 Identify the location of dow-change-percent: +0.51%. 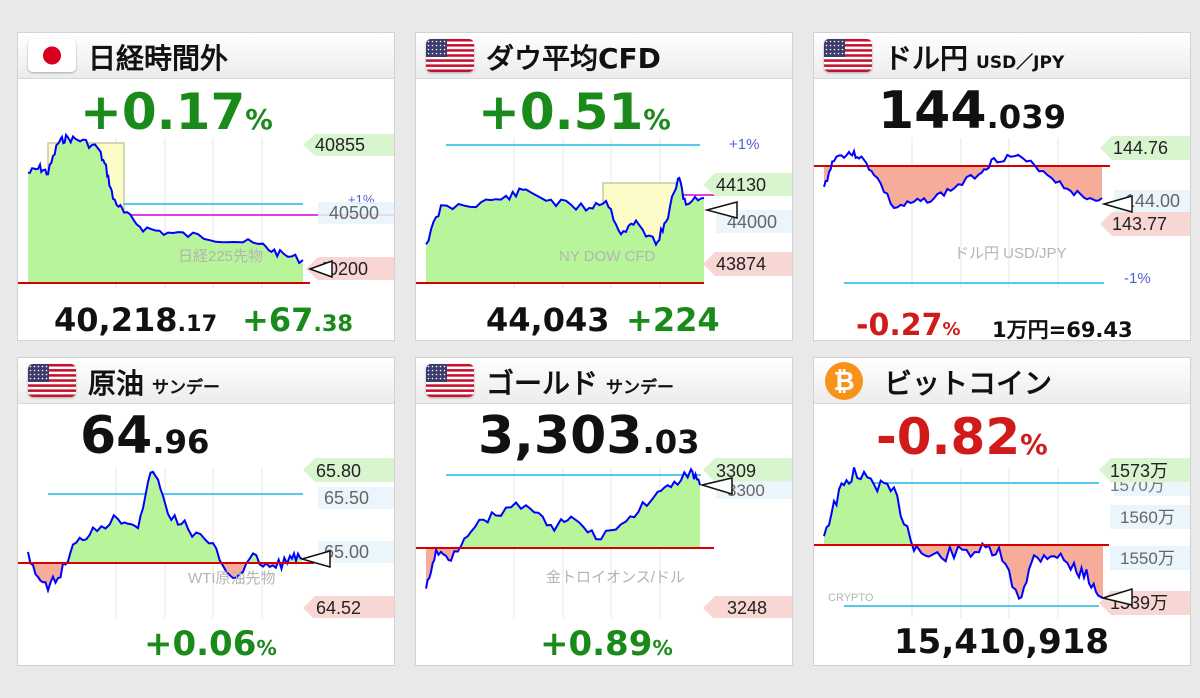
(574, 112).